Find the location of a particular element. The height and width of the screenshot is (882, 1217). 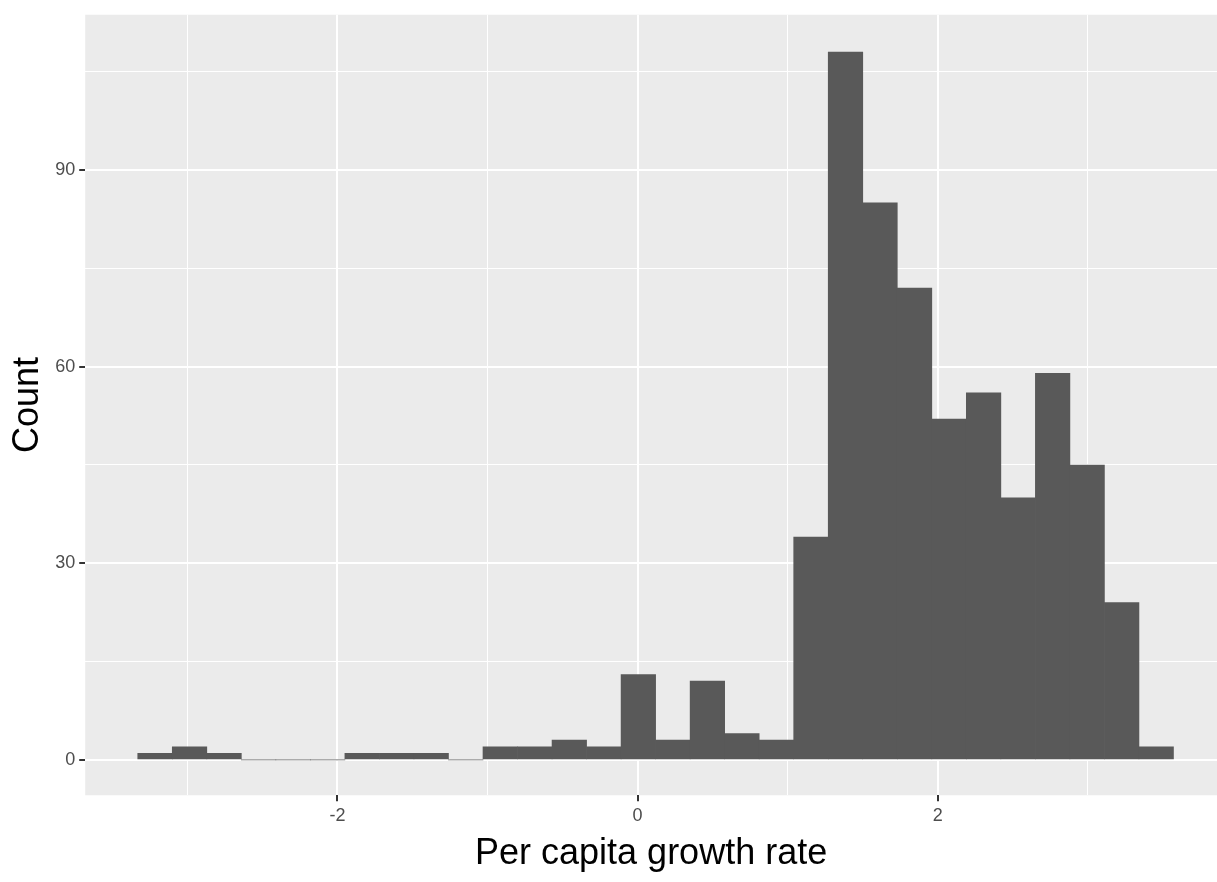

y-axis-title: Count is located at coordinates (25, 405).